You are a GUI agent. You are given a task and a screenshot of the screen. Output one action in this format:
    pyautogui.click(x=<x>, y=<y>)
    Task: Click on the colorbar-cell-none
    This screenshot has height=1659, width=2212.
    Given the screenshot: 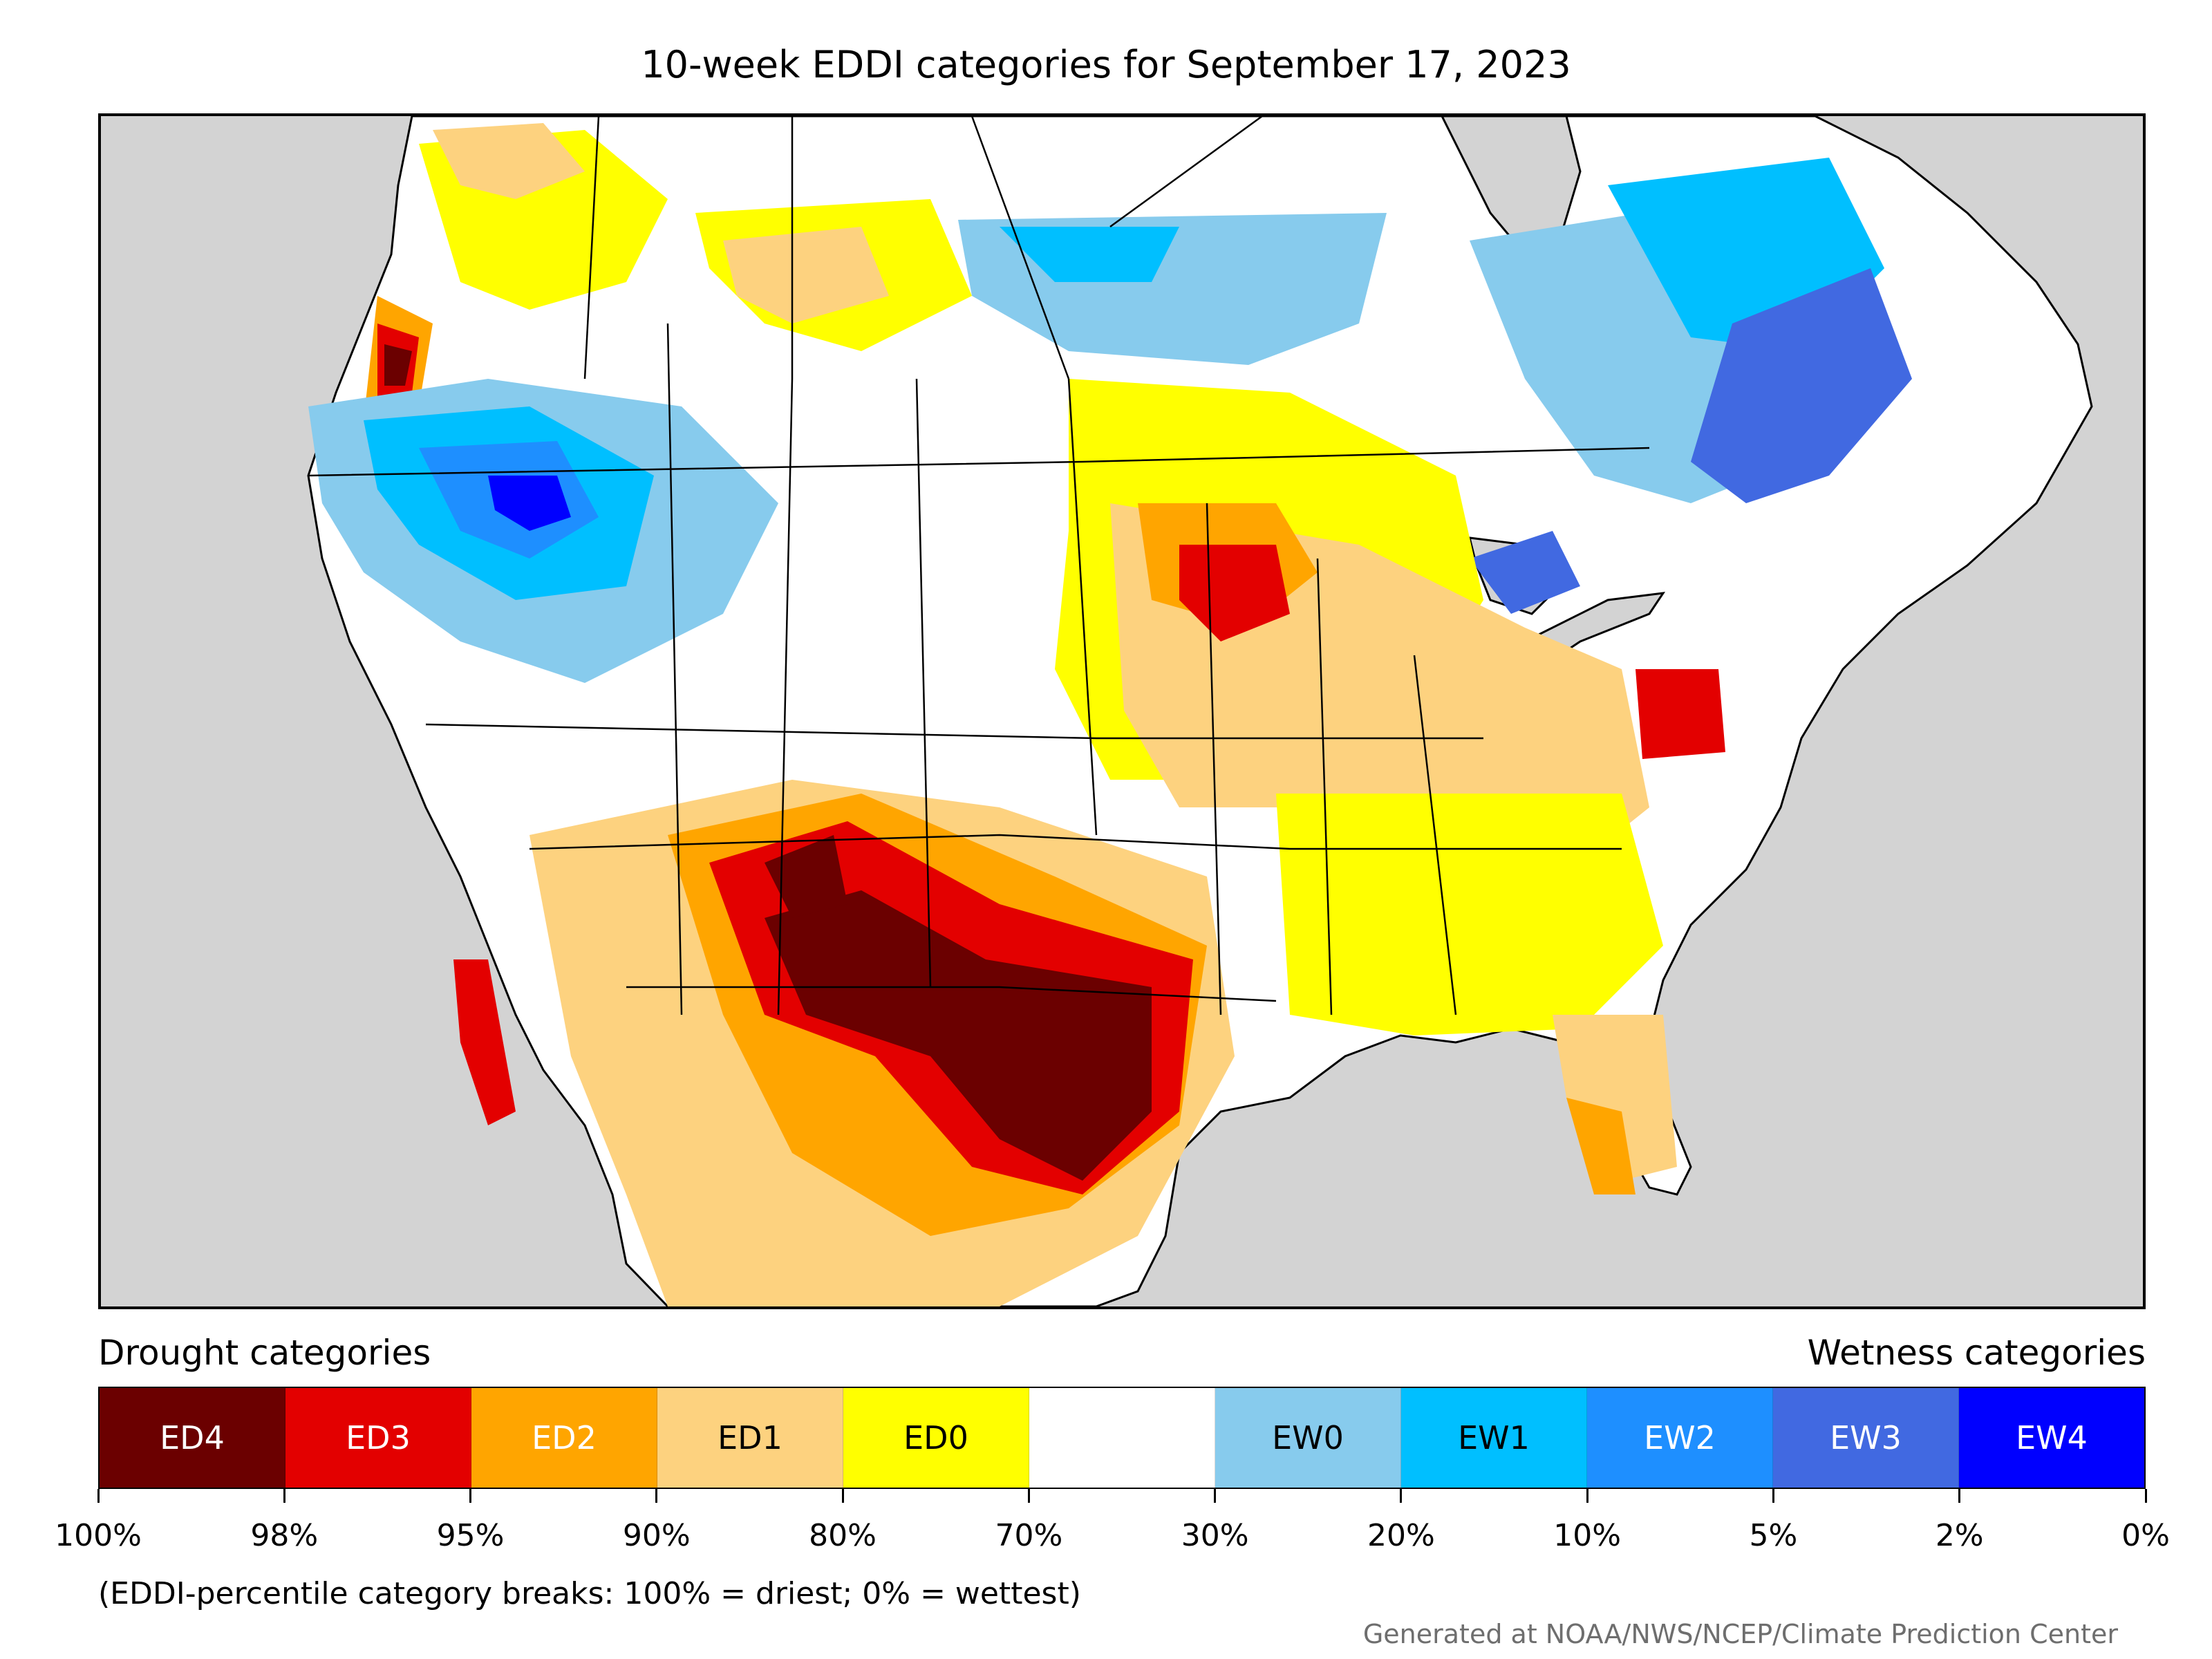 What is the action you would take?
    pyautogui.click(x=1122, y=1438)
    